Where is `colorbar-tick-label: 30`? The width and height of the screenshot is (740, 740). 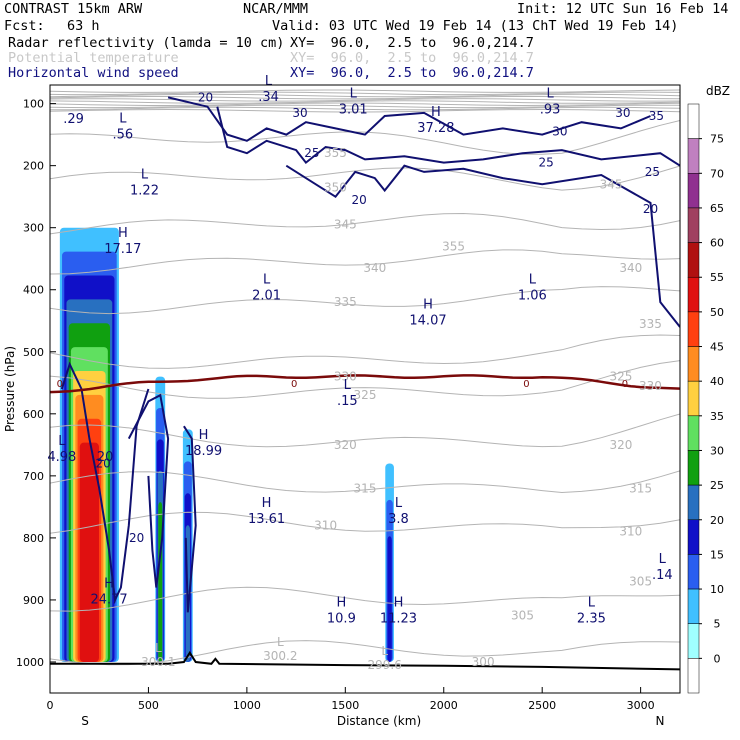
colorbar-tick-label: 30 is located at coordinates (717, 450).